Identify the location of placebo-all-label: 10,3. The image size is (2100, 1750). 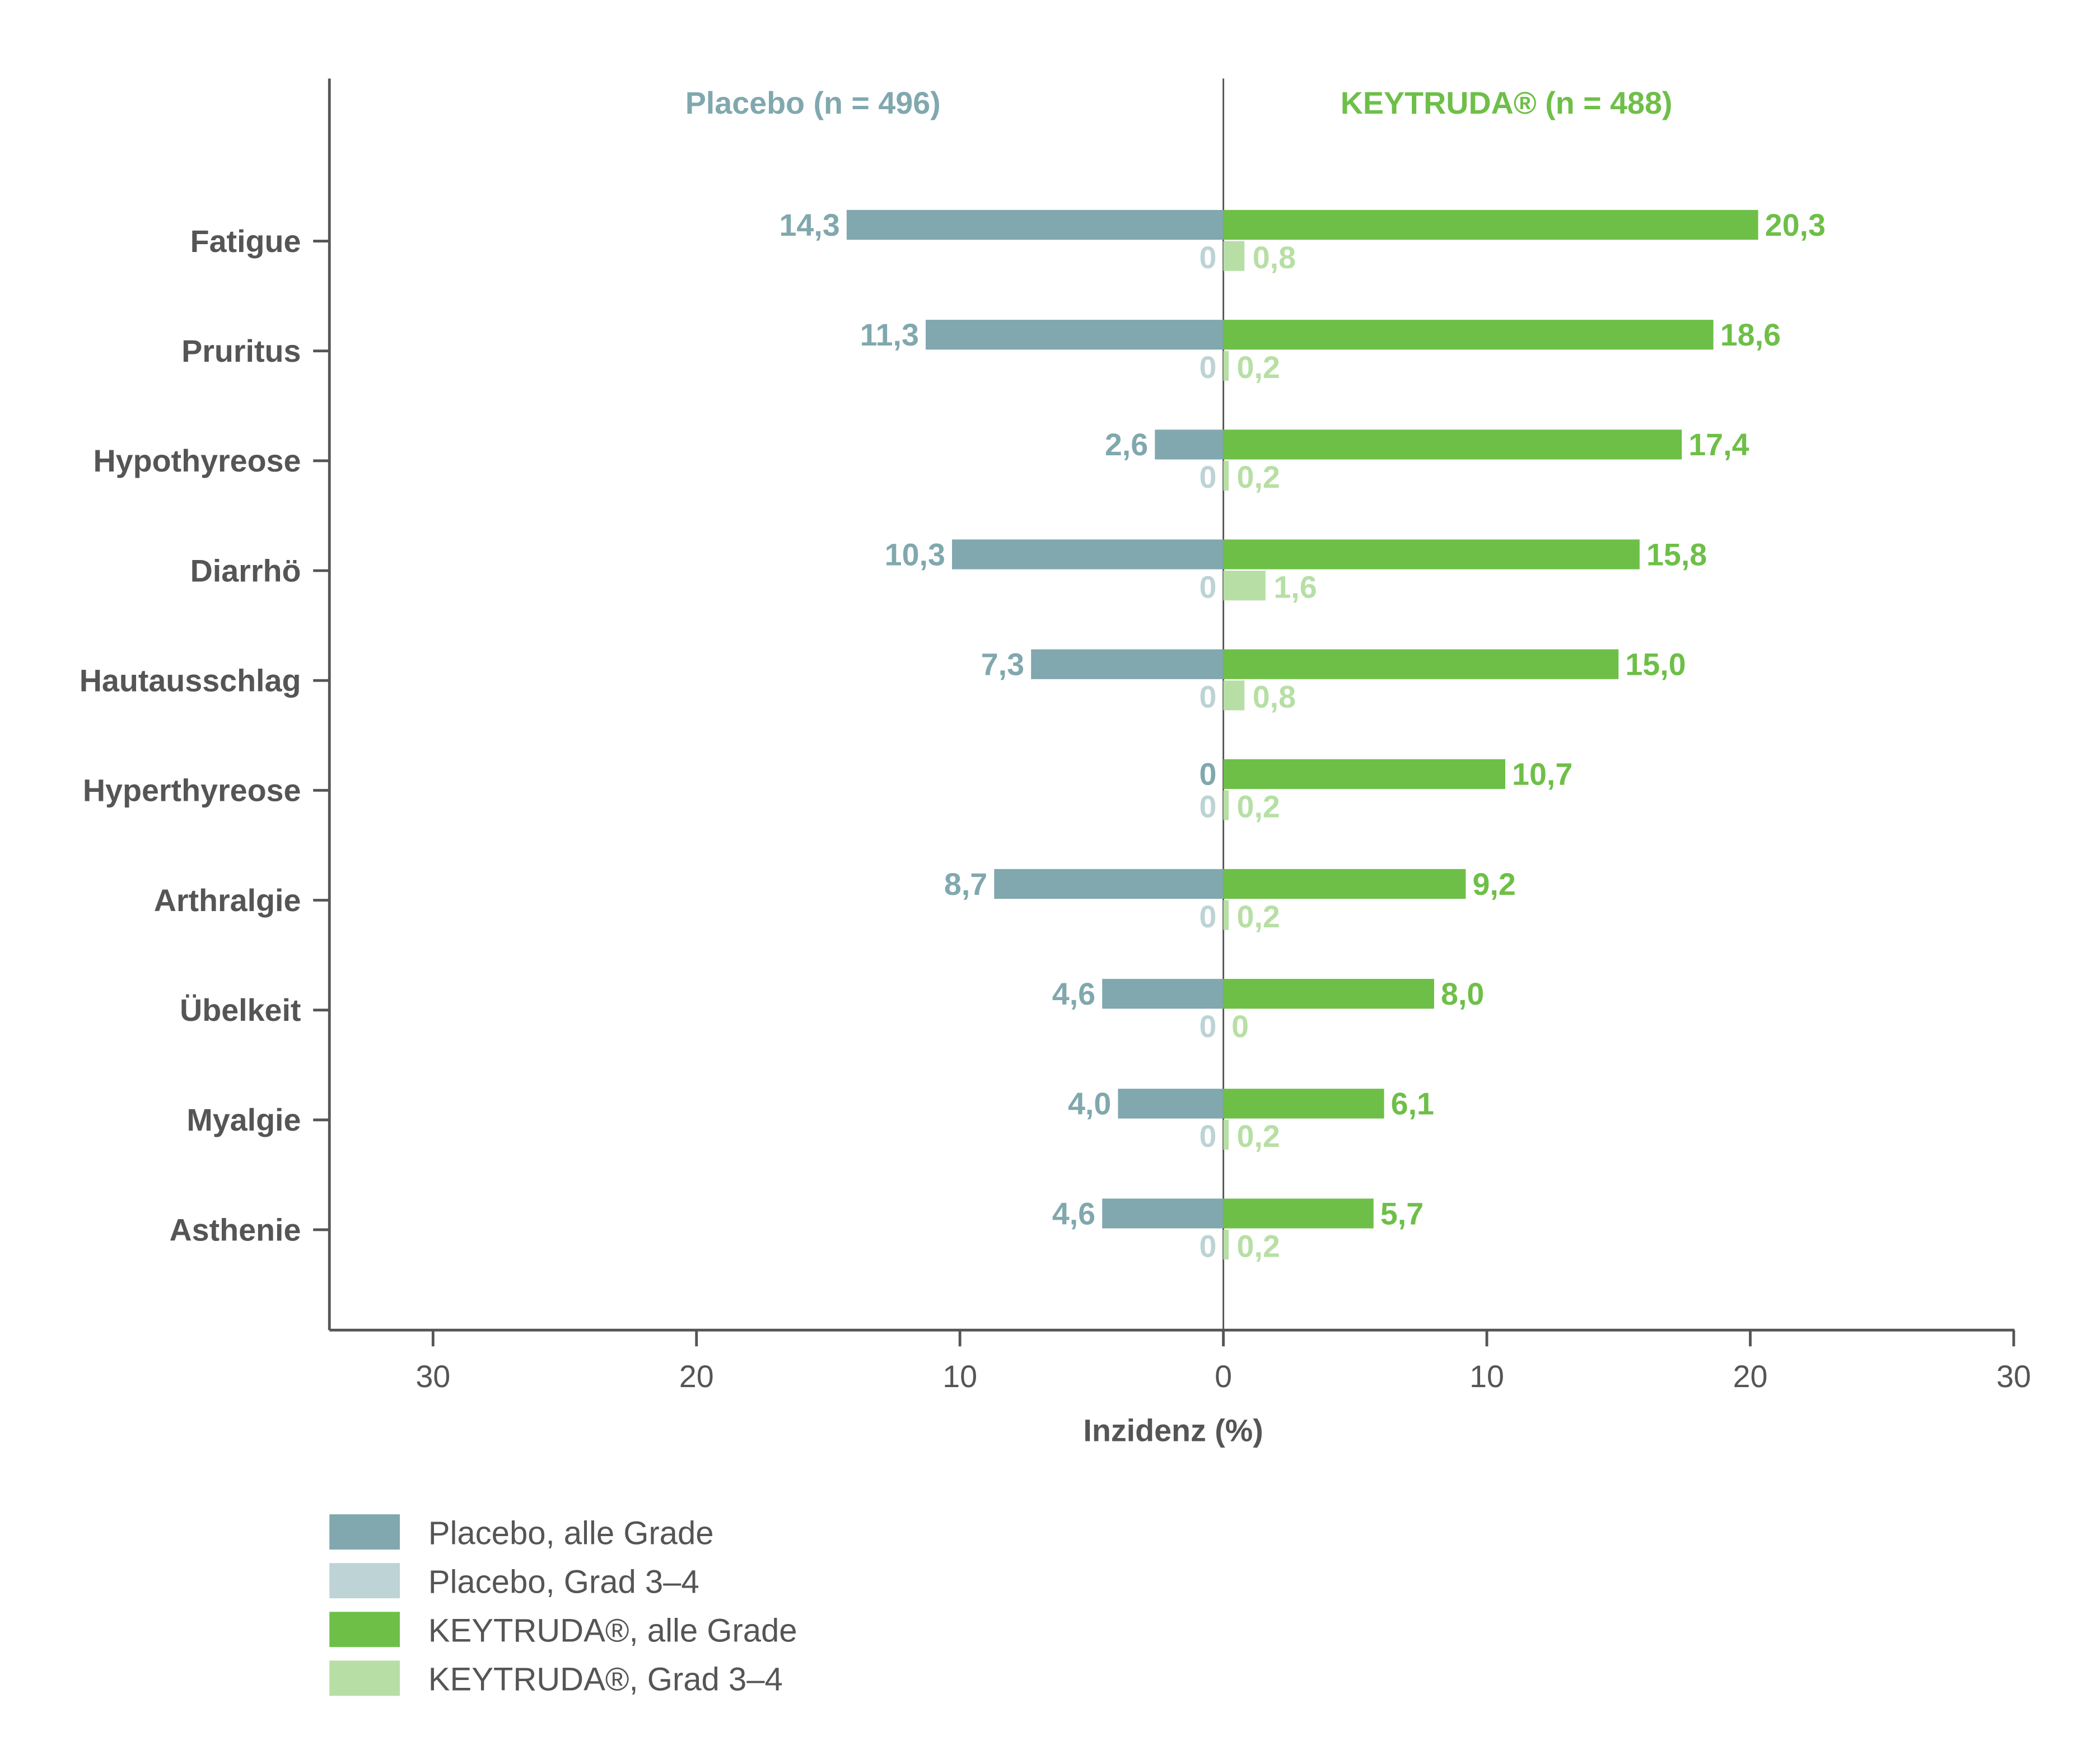
(915, 555).